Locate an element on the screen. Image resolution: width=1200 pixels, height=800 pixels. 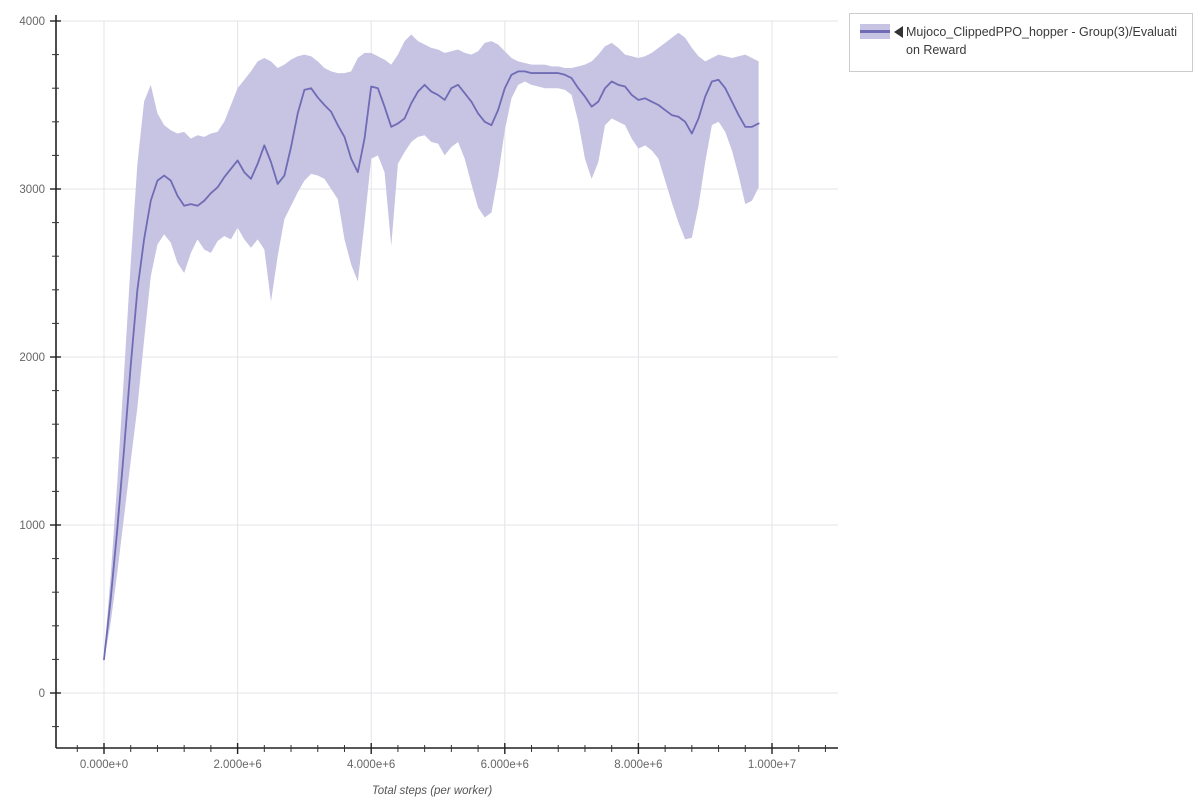
y-tick-label: 4000 is located at coordinates (32, 22).